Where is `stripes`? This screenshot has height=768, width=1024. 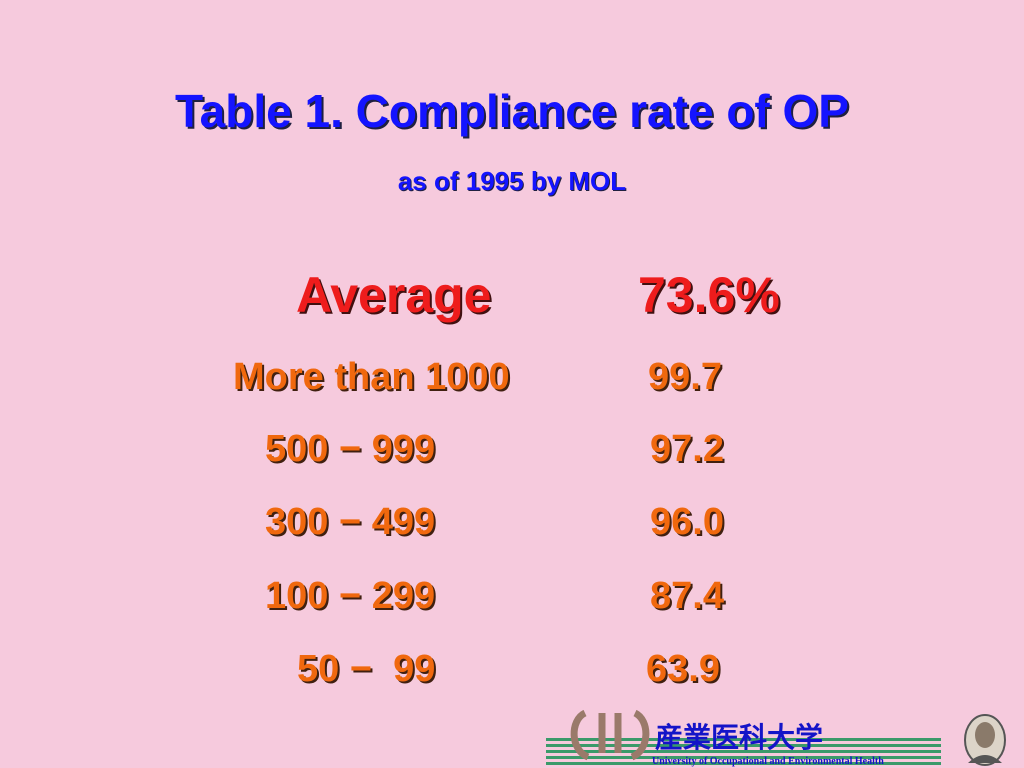 stripes is located at coordinates (743, 751).